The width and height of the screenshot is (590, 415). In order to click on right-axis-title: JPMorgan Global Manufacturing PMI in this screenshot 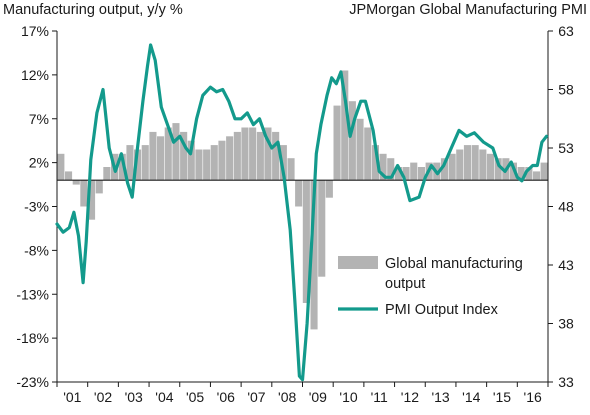, I will do `click(468, 10)`.